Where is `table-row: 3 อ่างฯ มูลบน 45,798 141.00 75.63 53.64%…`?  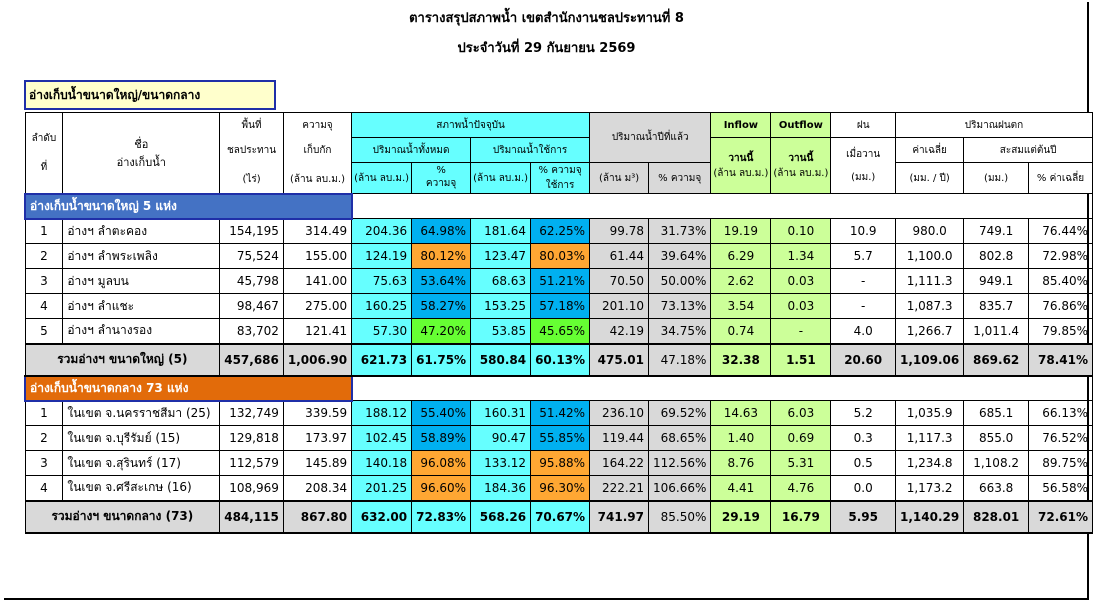
table-row: 3 อ่างฯ มูลบน 45,798 141.00 75.63 53.64%… is located at coordinates (558, 281).